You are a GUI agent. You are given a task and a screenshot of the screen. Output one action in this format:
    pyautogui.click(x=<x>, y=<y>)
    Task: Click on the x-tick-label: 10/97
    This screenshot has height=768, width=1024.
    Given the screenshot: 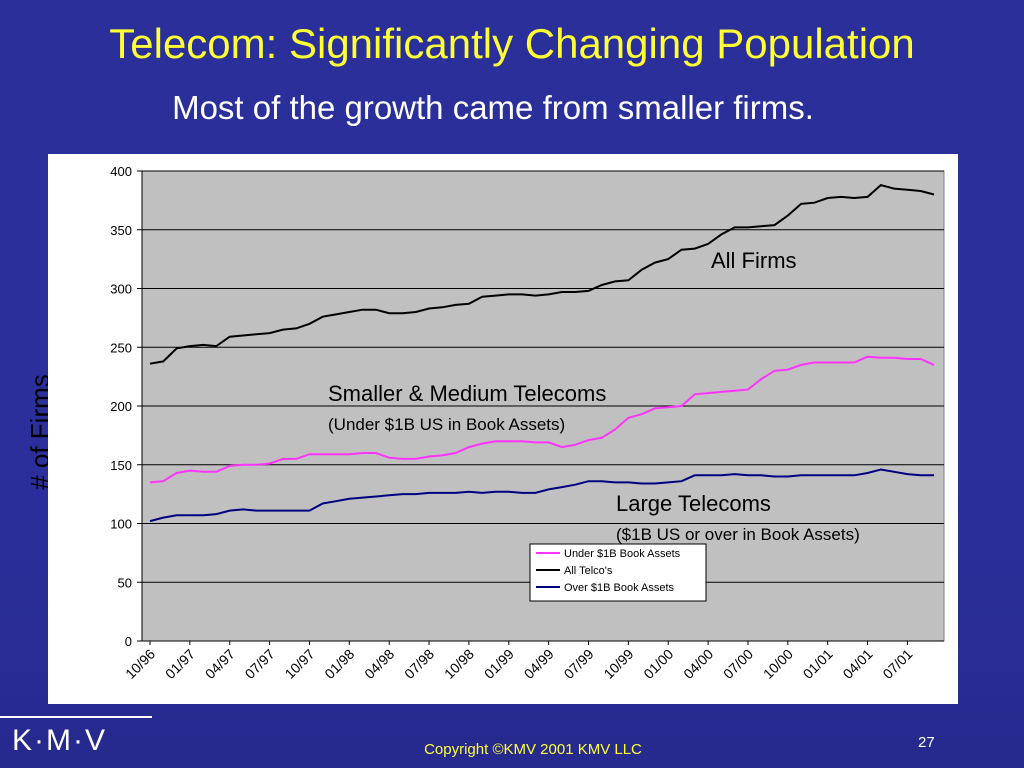 What is the action you would take?
    pyautogui.click(x=299, y=664)
    